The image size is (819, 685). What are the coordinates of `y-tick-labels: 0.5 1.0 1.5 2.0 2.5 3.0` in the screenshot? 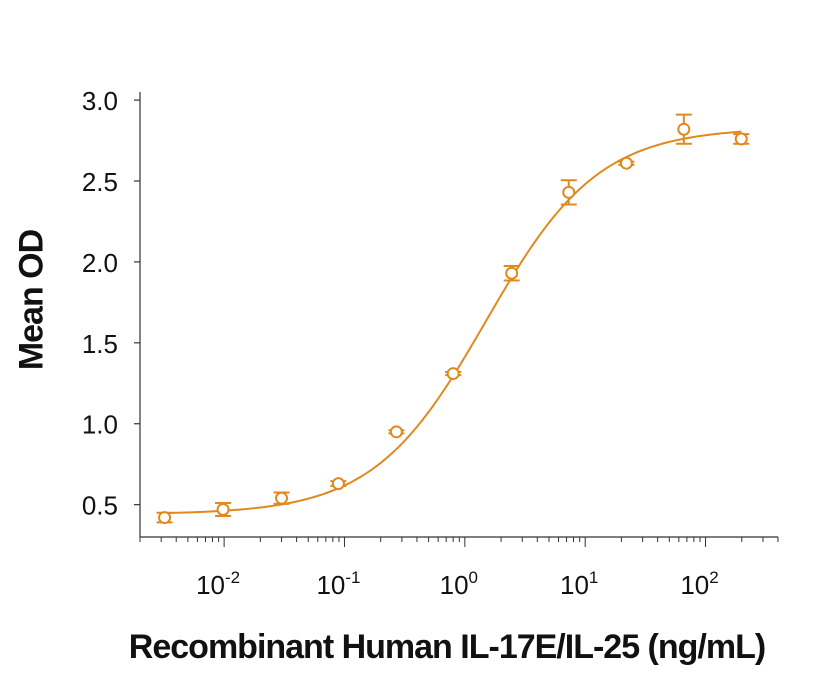 It's located at (100, 303).